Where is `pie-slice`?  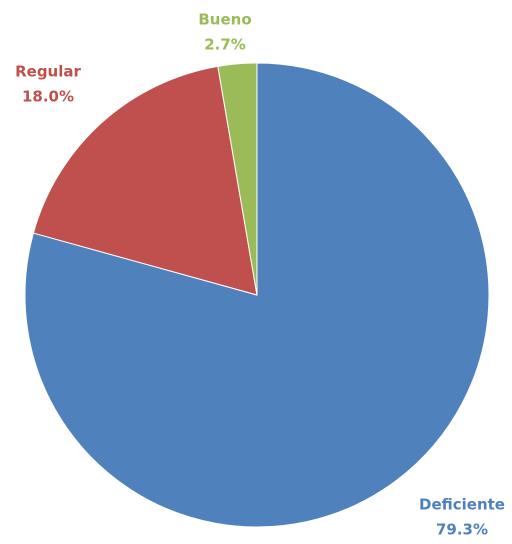 pie-slice is located at coordinates (237, 179).